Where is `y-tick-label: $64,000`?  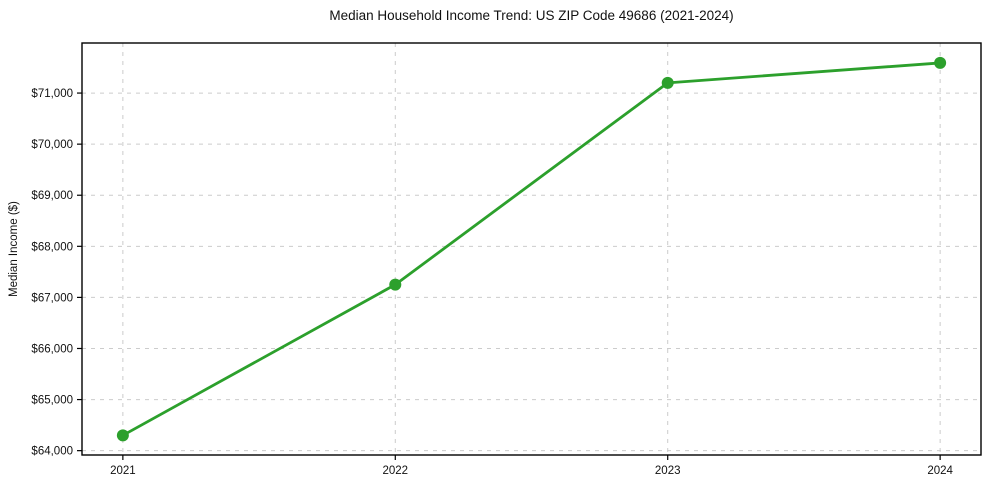
y-tick-label: $64,000 is located at coordinates (52, 452).